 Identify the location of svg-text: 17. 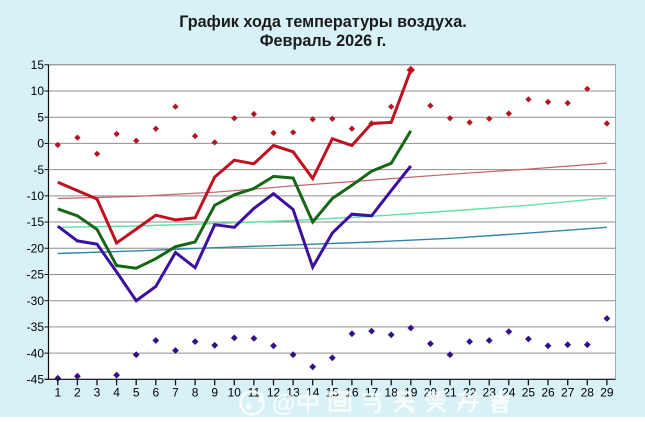
(372, 393).